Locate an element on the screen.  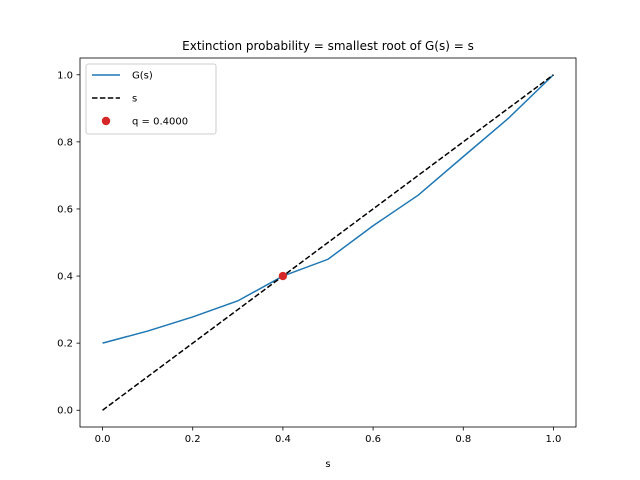
series-2-point is located at coordinates (283, 276).